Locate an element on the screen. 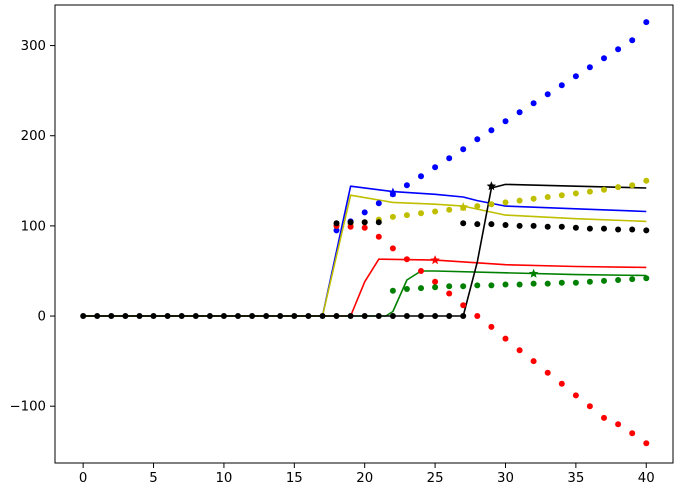 The height and width of the screenshot is (503, 689). y-tick-label: 100 is located at coordinates (33, 226).